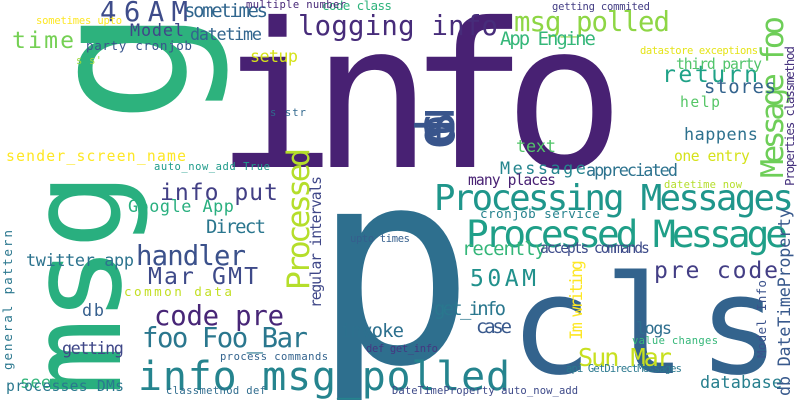  What do you see at coordinates (181, 206) in the screenshot?
I see `word: Google App` at bounding box center [181, 206].